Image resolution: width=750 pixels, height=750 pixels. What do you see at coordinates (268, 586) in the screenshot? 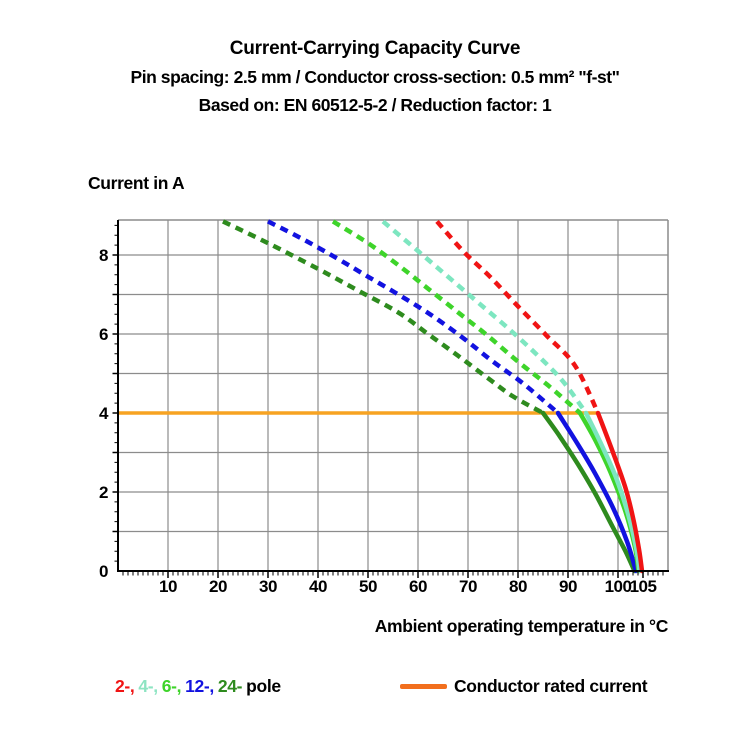
I see `x-tick-label: 30` at bounding box center [268, 586].